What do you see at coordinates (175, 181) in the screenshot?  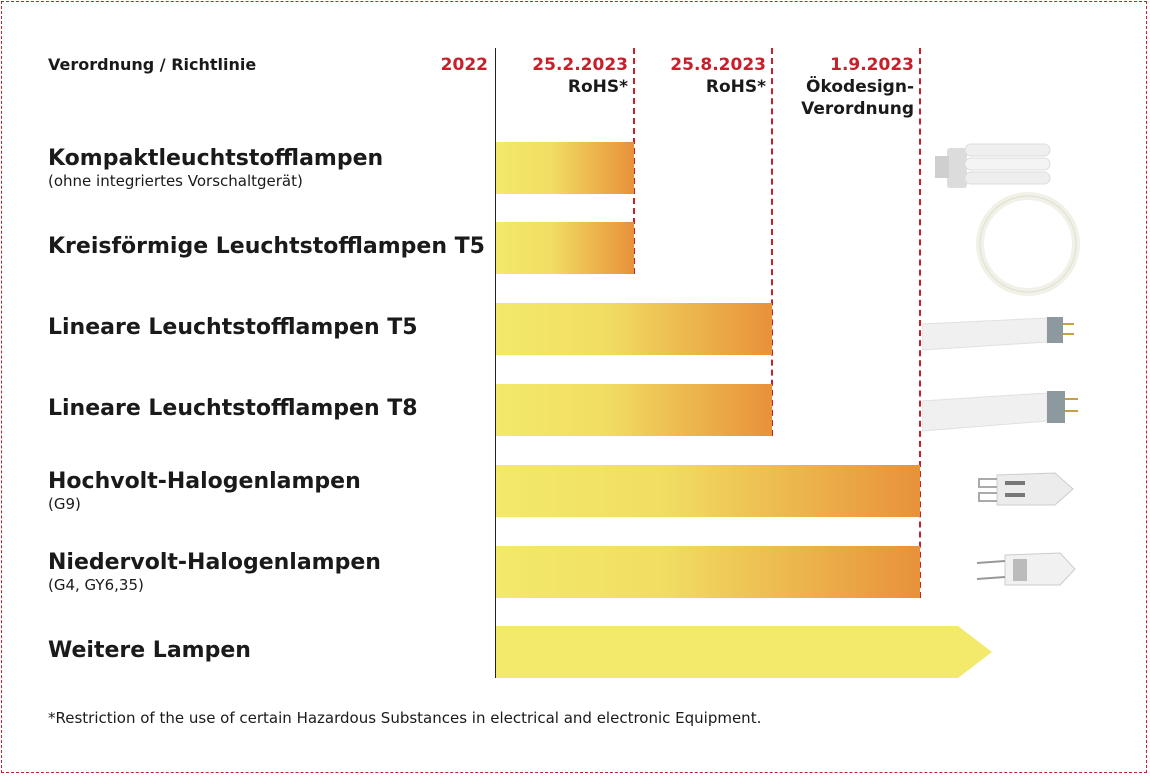 I see `row-subtitle: (ohne integriertes Vorschaltgerät)` at bounding box center [175, 181].